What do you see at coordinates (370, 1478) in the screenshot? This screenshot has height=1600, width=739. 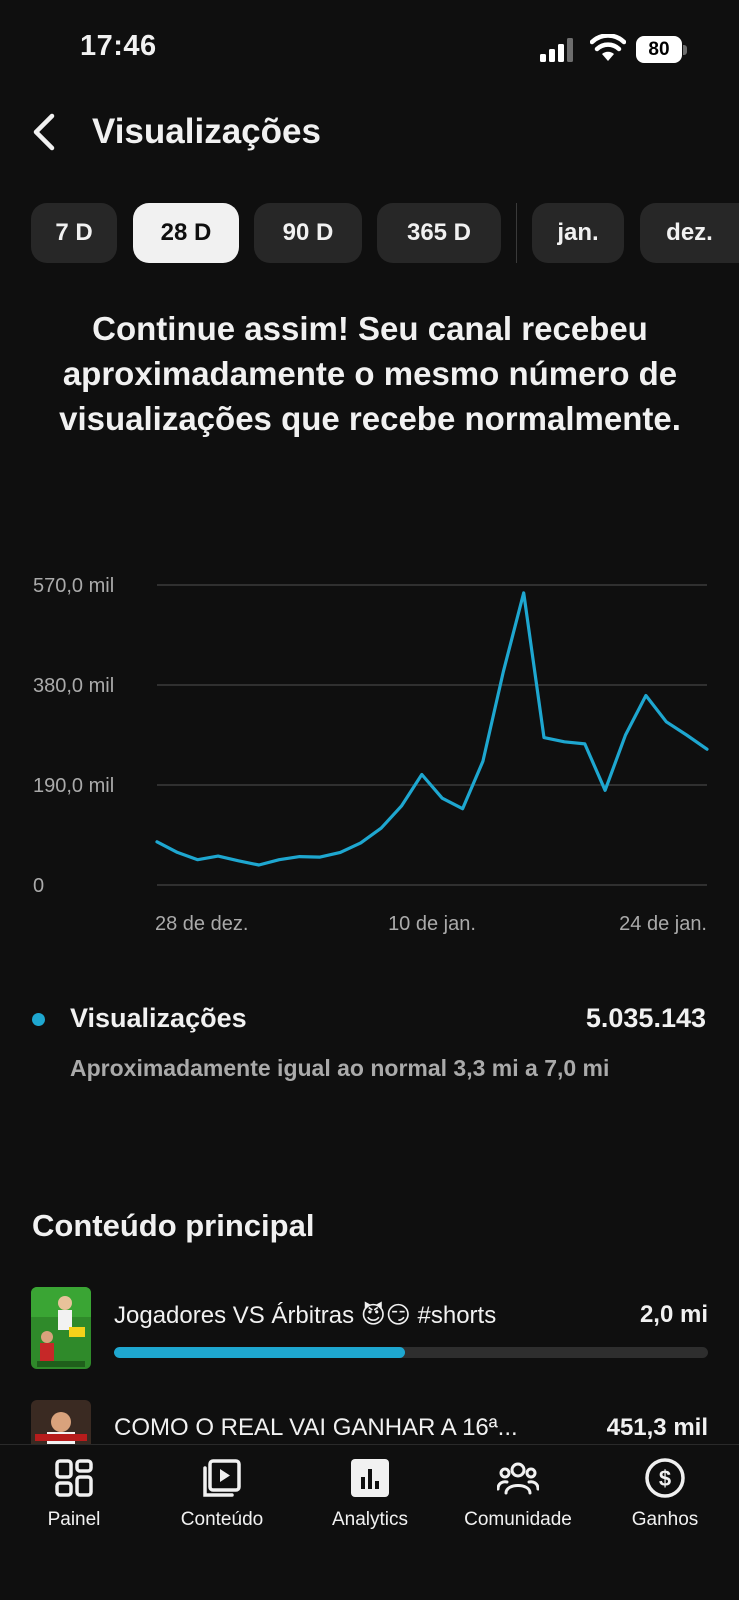 I see `analytics-icon` at bounding box center [370, 1478].